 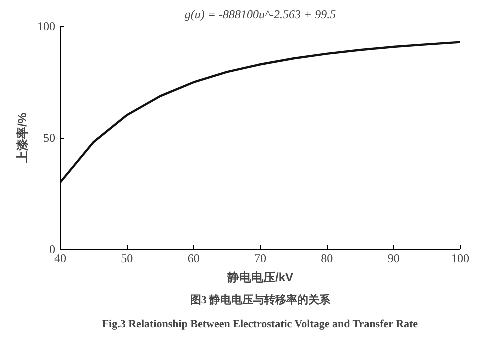 I want to click on chart-title: g(u) = -888100u^-2.563 + 99.5, so click(x=260, y=15).